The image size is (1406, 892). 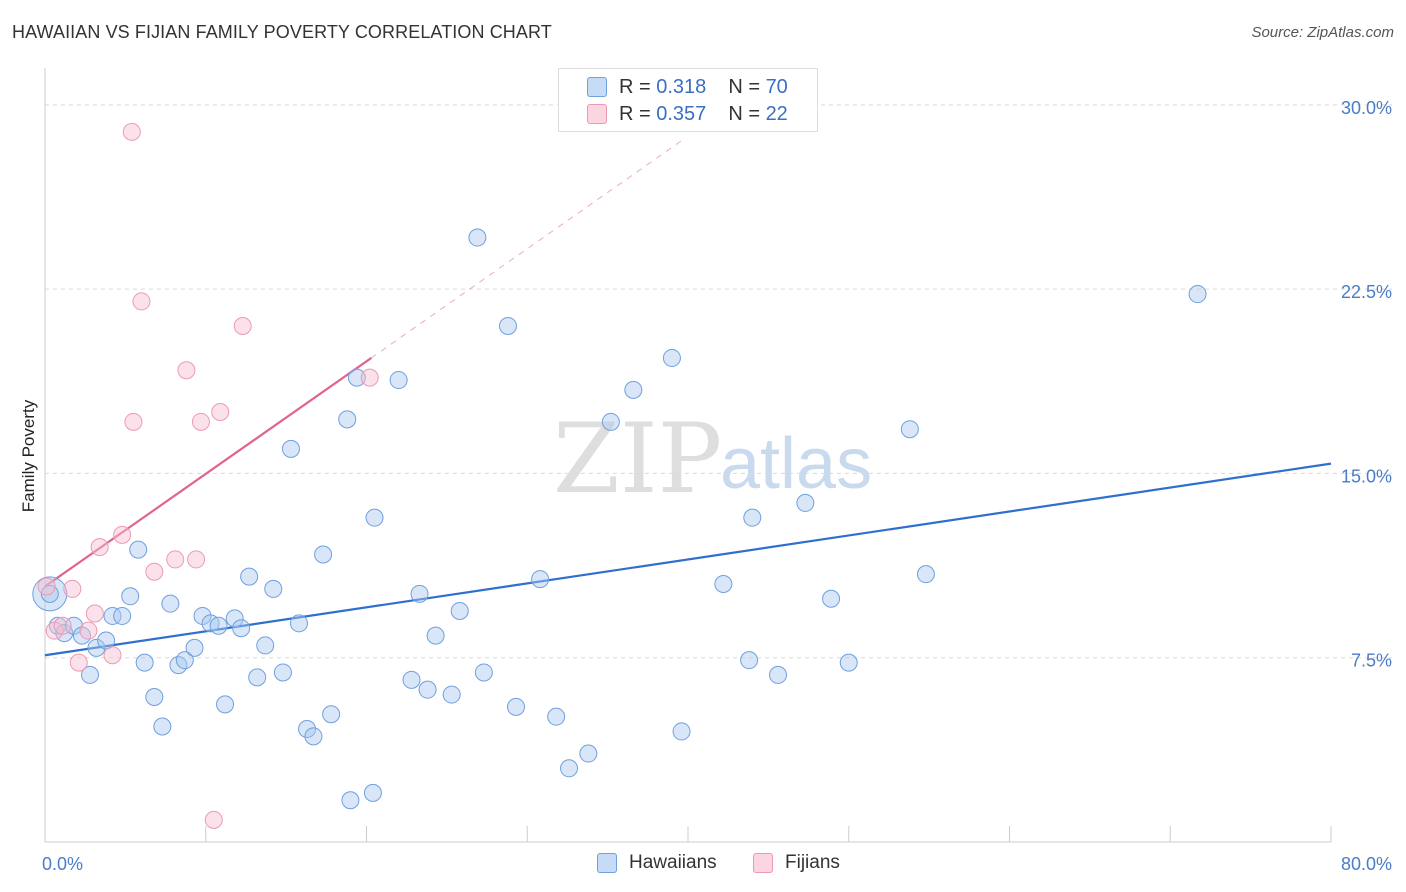 What do you see at coordinates (688, 100) in the screenshot?
I see `correlation-legend: R = 0.318 N = 70 R = 0.357 N = 22` at bounding box center [688, 100].